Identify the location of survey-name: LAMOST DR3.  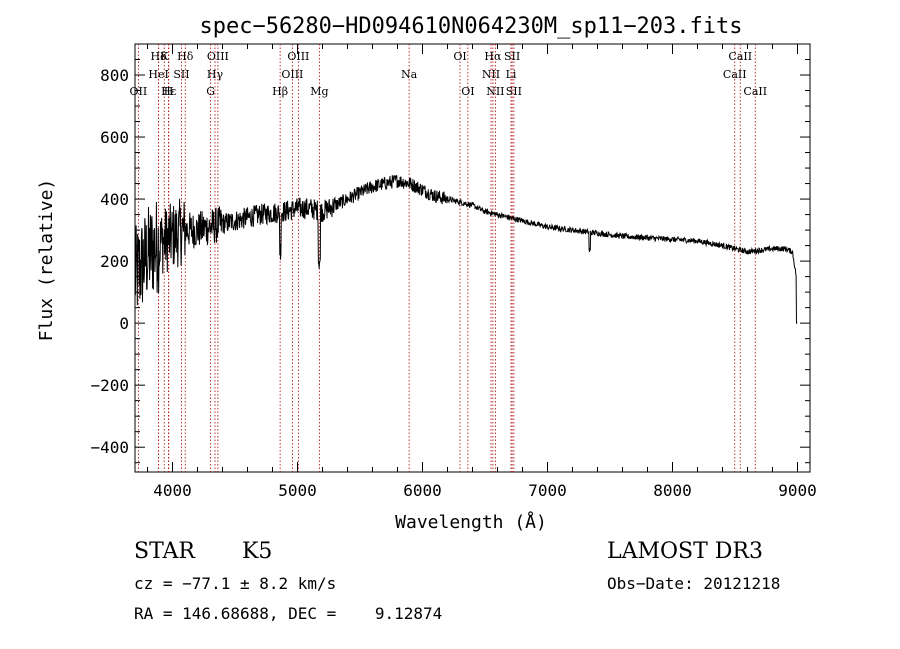
(685, 551).